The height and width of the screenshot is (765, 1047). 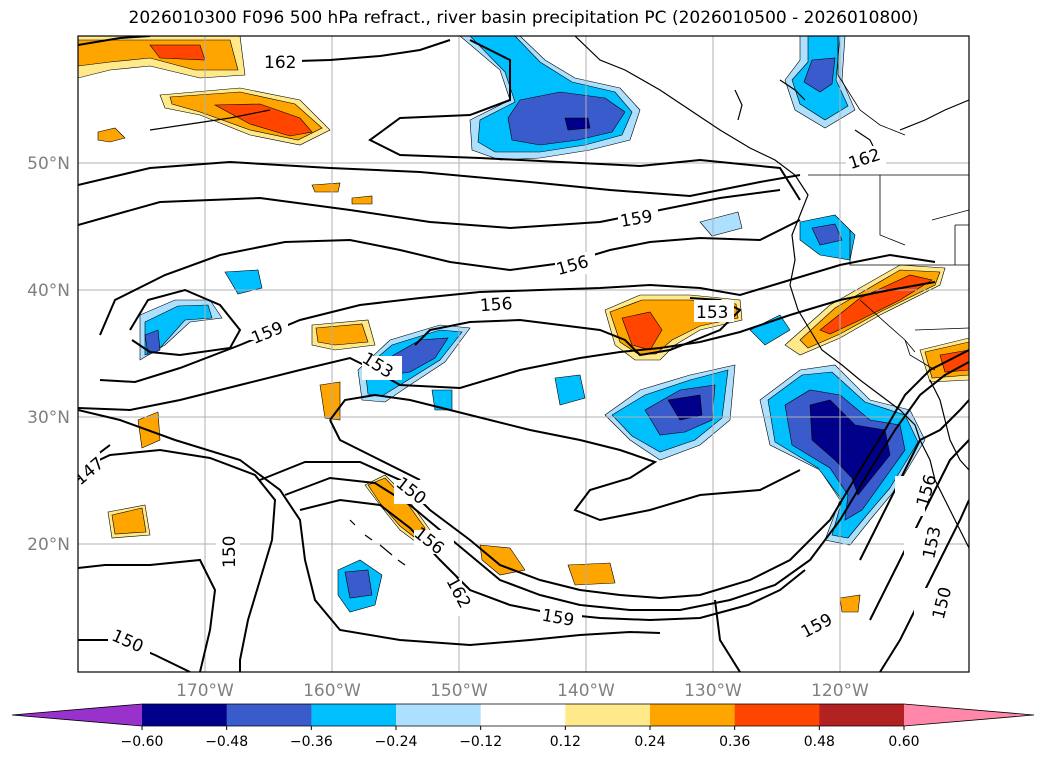 What do you see at coordinates (332, 691) in the screenshot?
I see `lon-label-160w: 160°W` at bounding box center [332, 691].